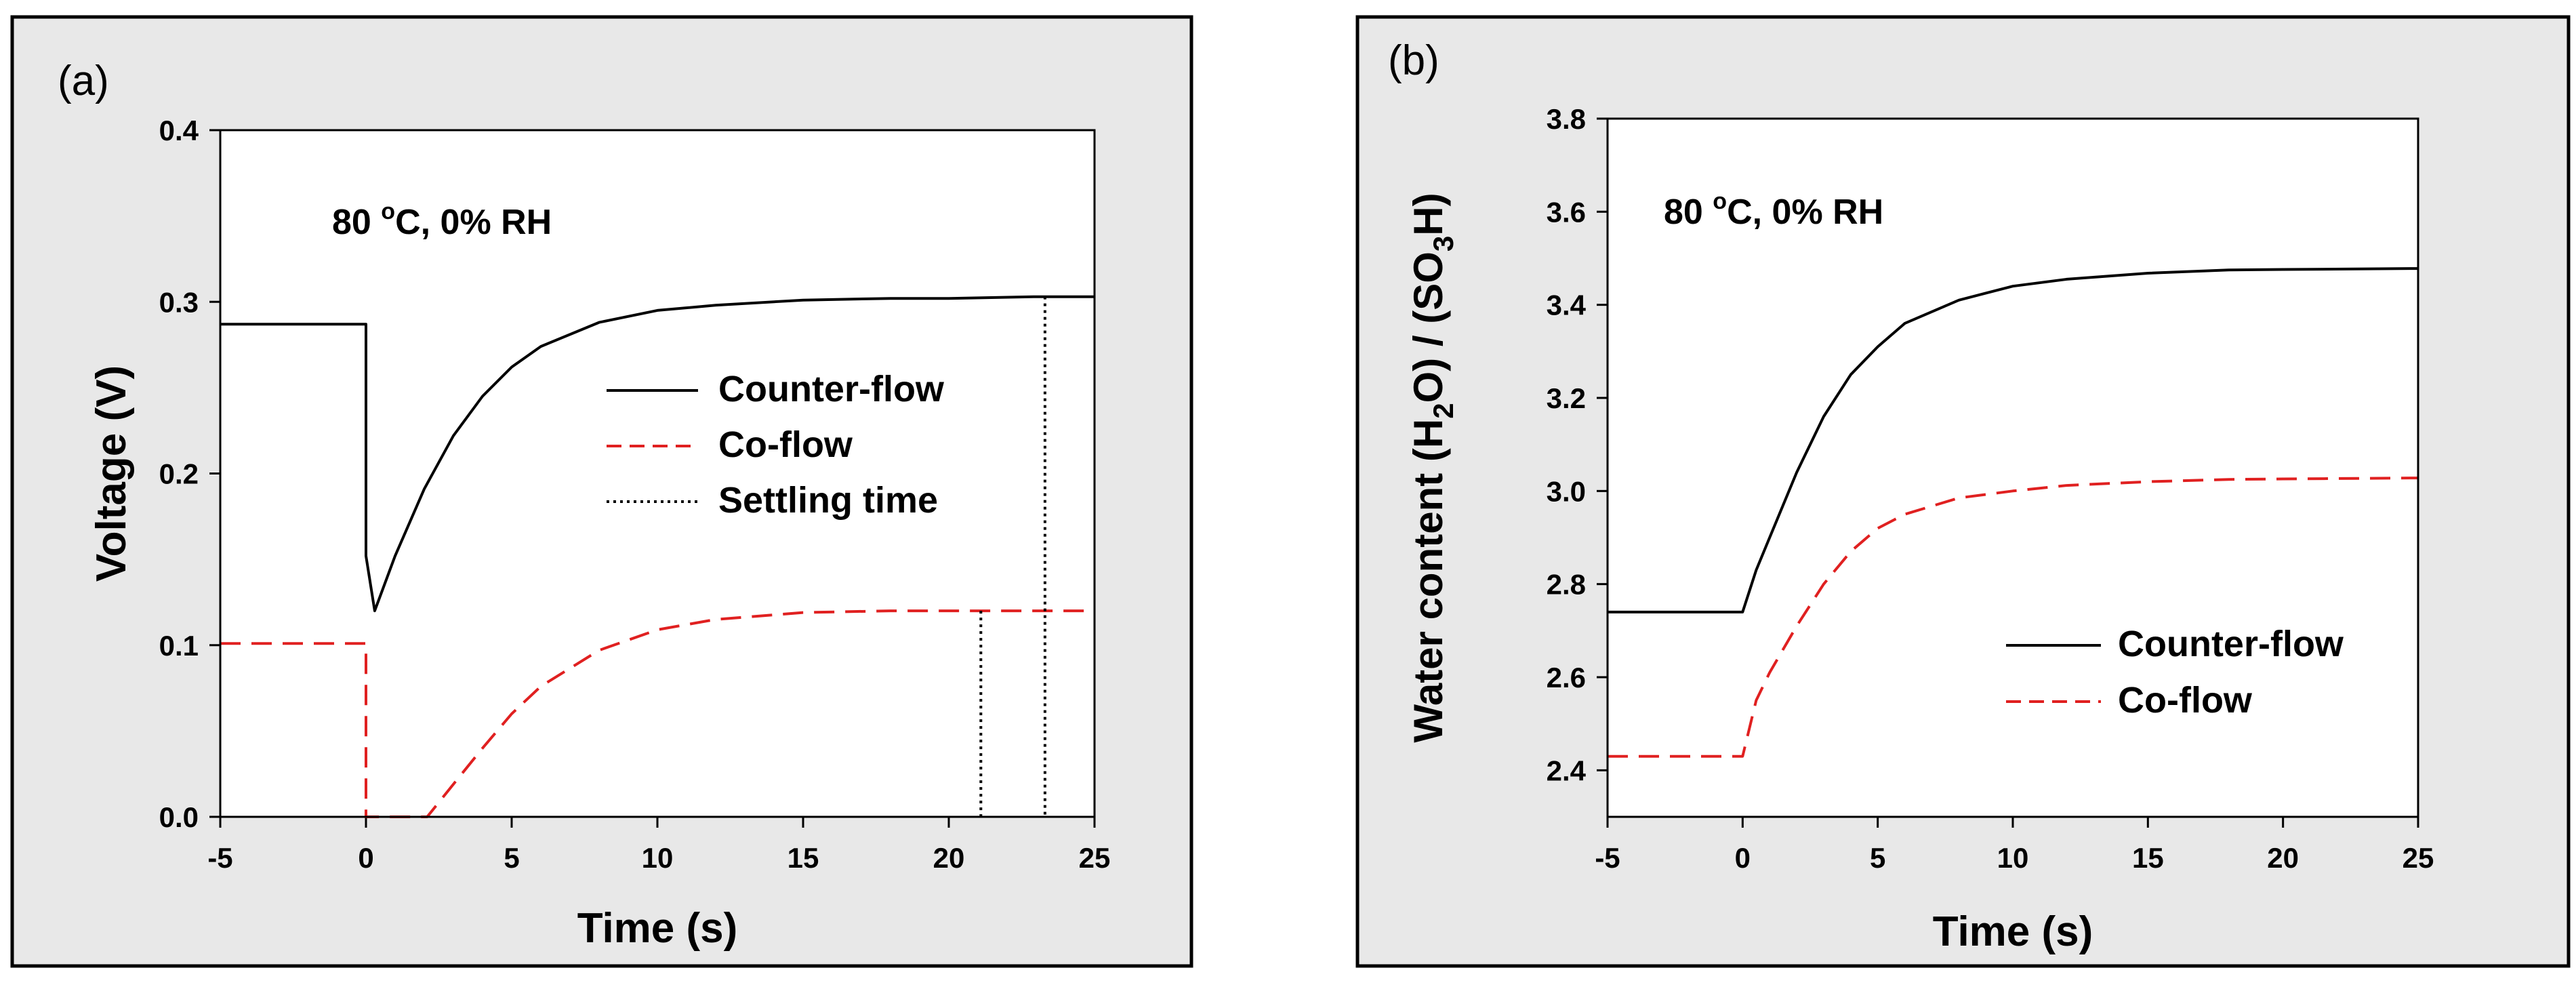 The height and width of the screenshot is (1008, 2576). Describe the element at coordinates (83, 81) in the screenshot. I see `panel-label: (a)` at that location.